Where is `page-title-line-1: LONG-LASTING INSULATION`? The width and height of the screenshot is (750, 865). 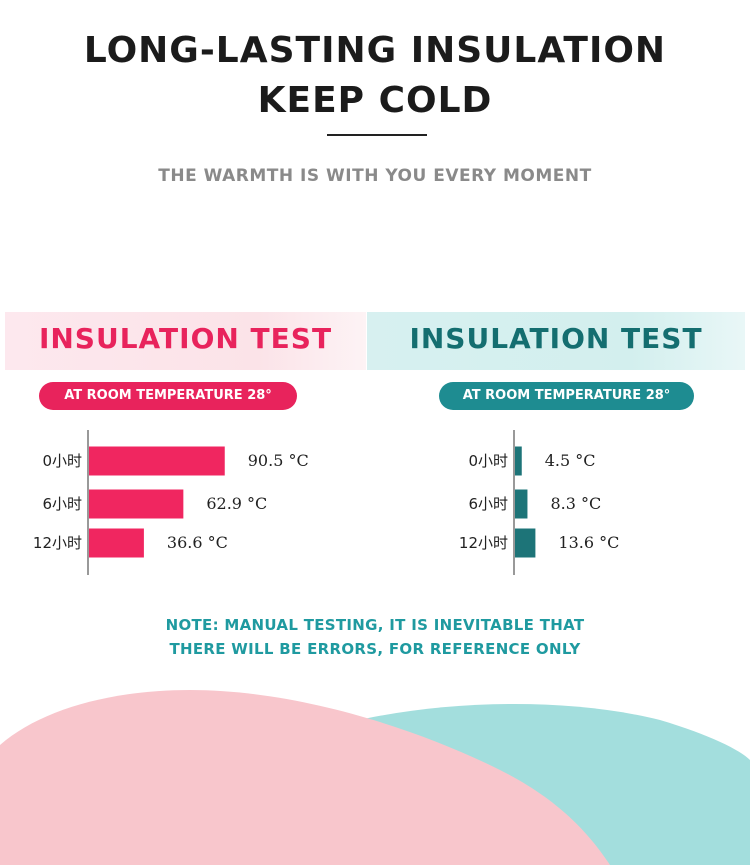
page-title-line-1: LONG-LASTING INSULATION is located at coordinates (375, 50).